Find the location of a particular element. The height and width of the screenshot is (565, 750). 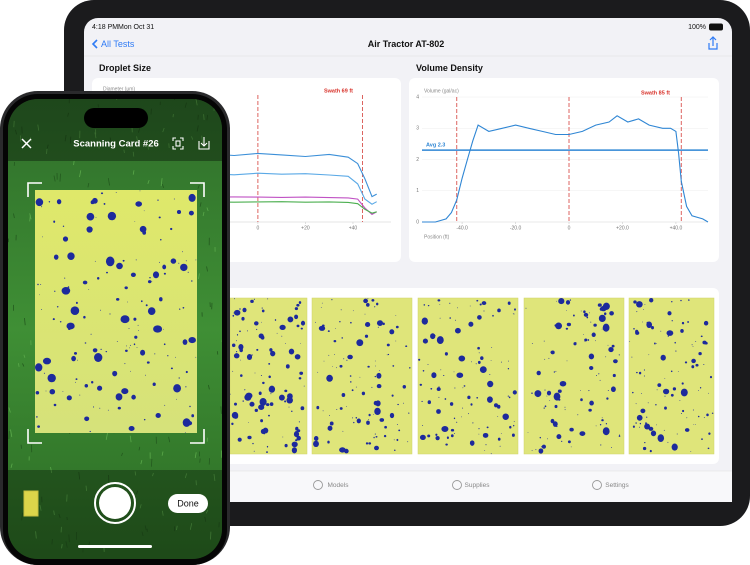

y-tick-label: 0 is located at coordinates (417, 222).